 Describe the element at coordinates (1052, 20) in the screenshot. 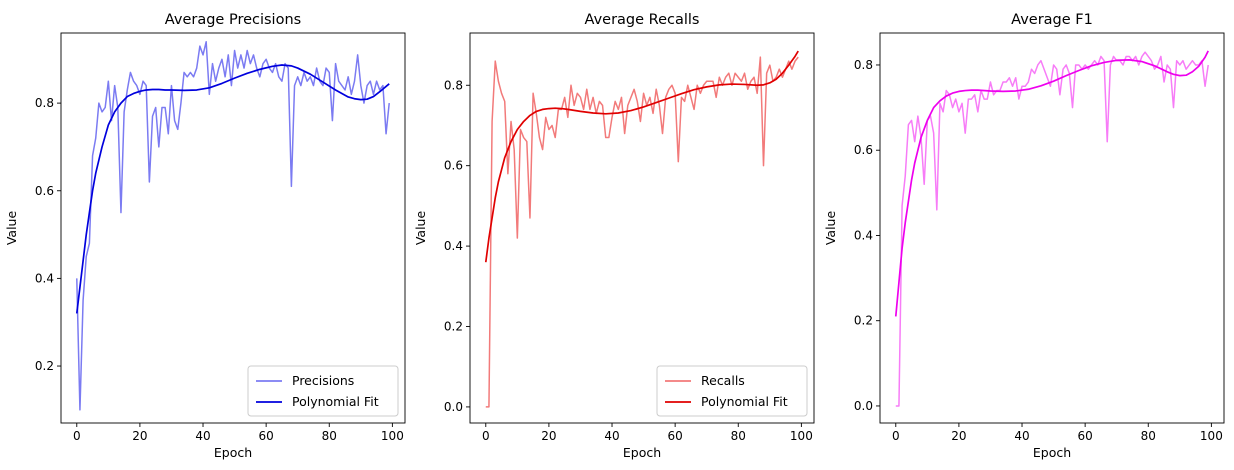

I see `chart-title: Average F1` at that location.